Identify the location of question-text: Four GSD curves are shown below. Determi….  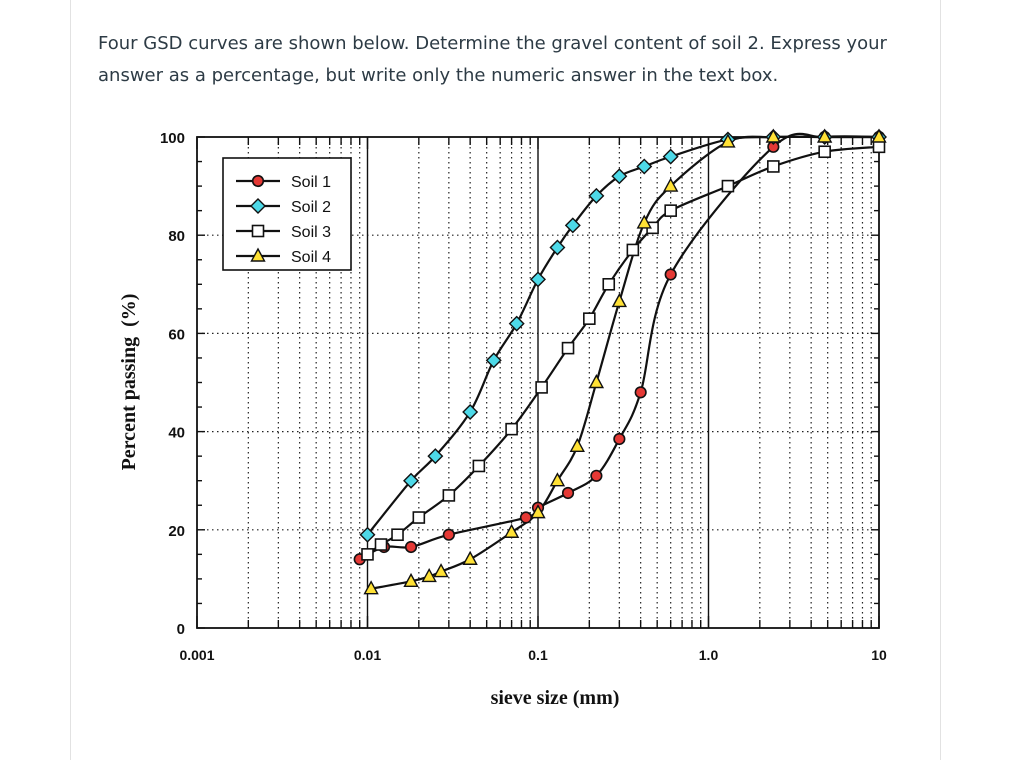
(492, 59).